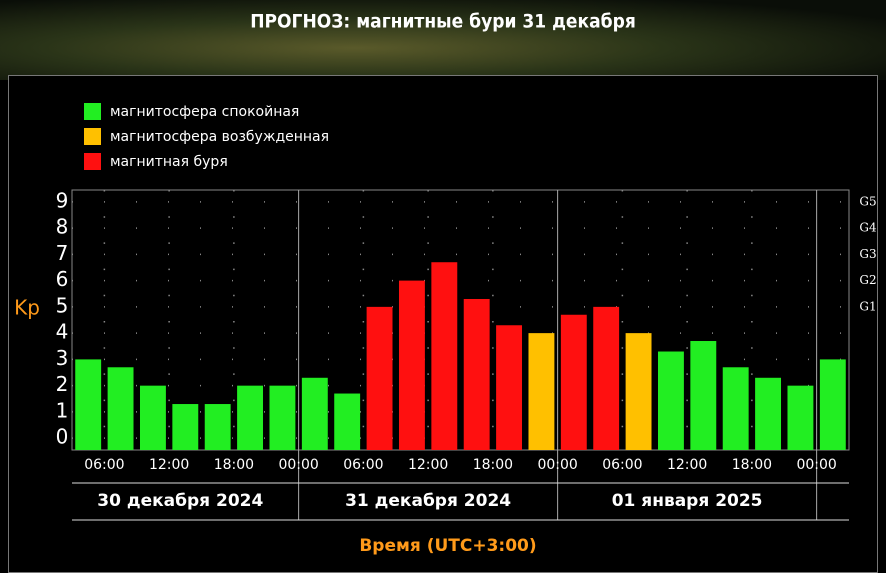 The height and width of the screenshot is (573, 886). What do you see at coordinates (867, 280) in the screenshot?
I see `y2-tick-label: G2` at bounding box center [867, 280].